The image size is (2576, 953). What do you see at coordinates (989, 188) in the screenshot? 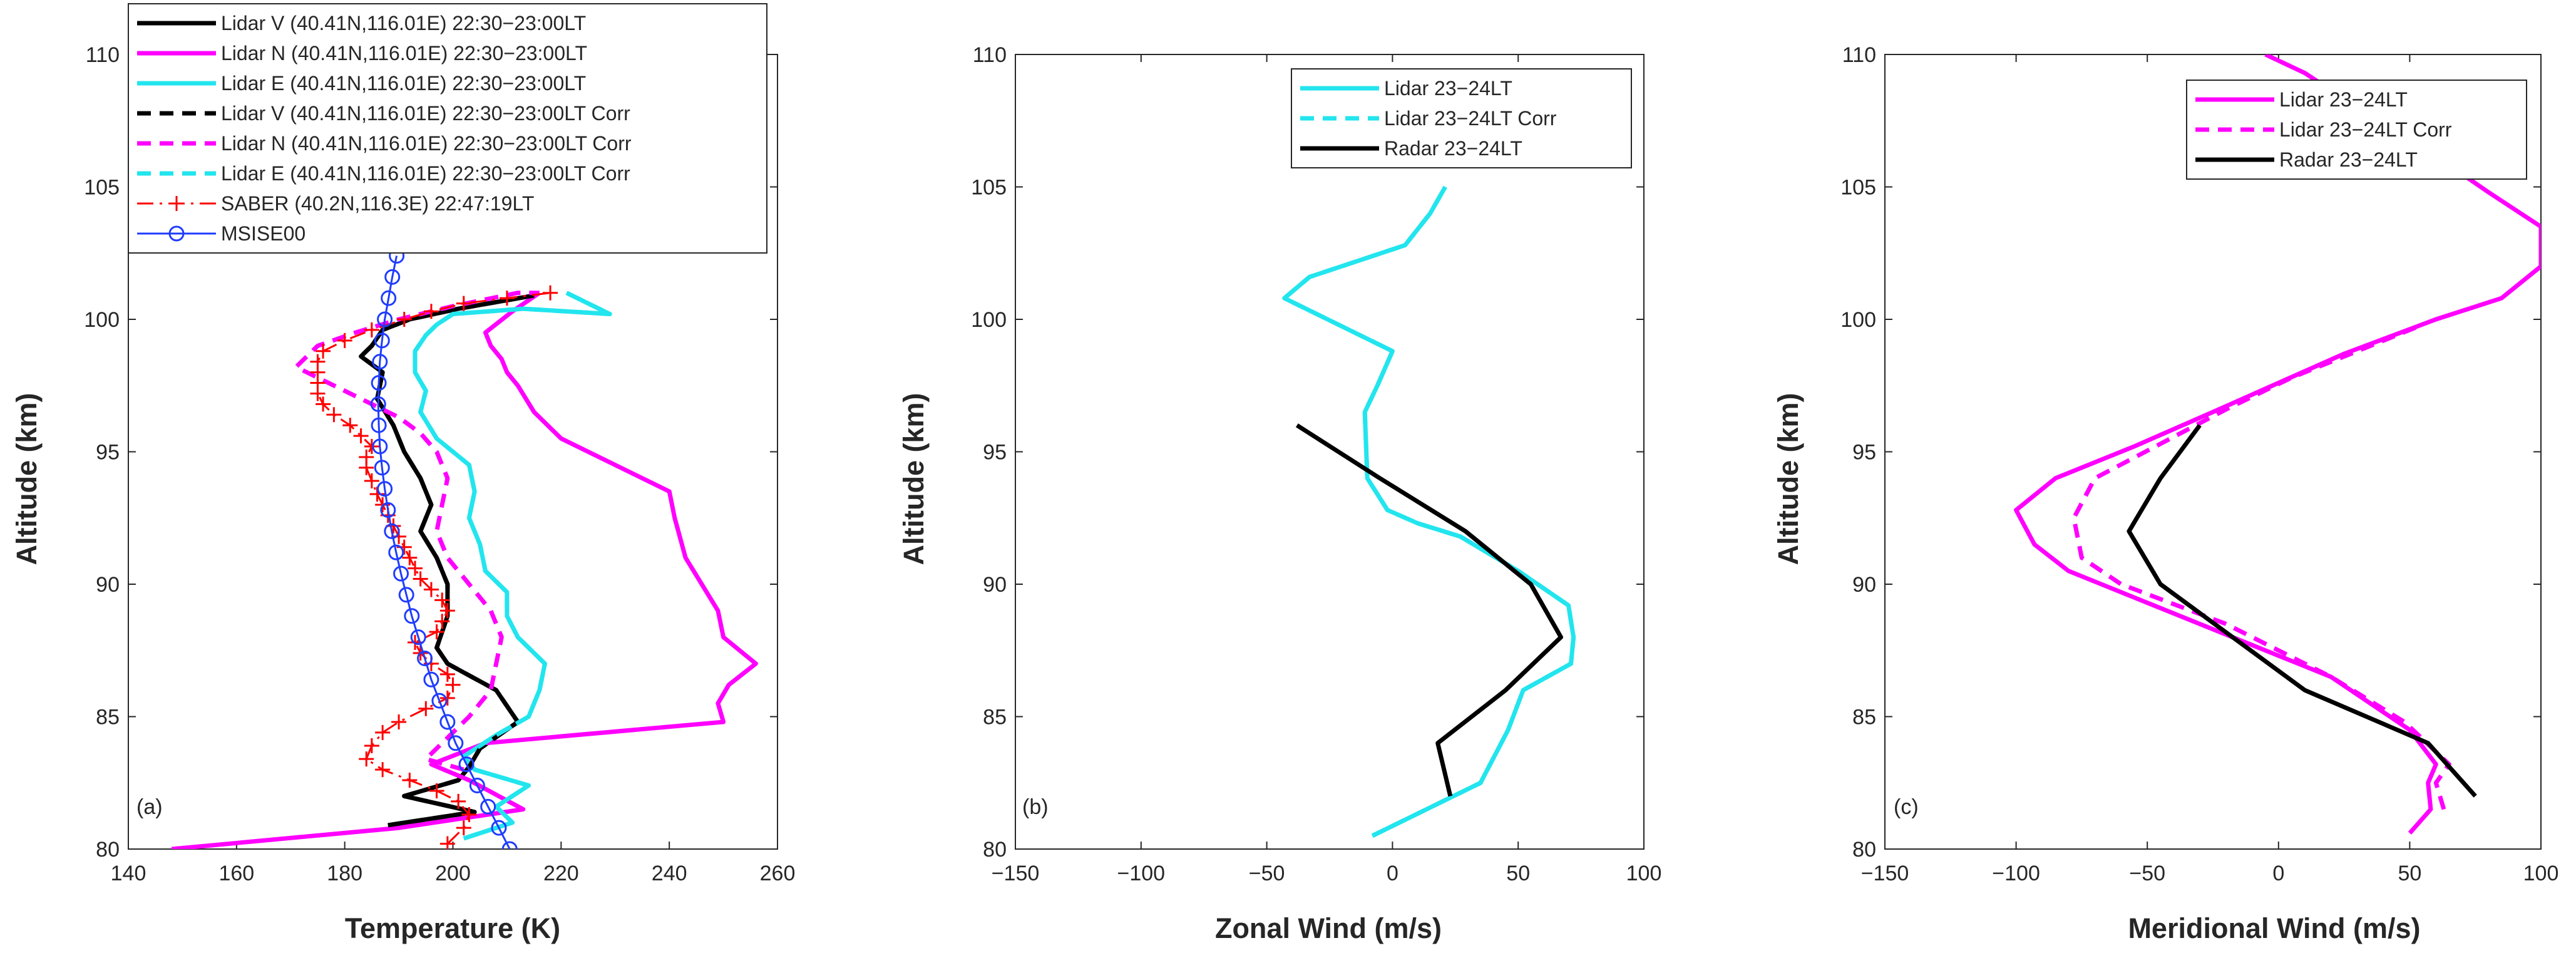
I see `panel-b-ytick-label: 105` at bounding box center [989, 188].